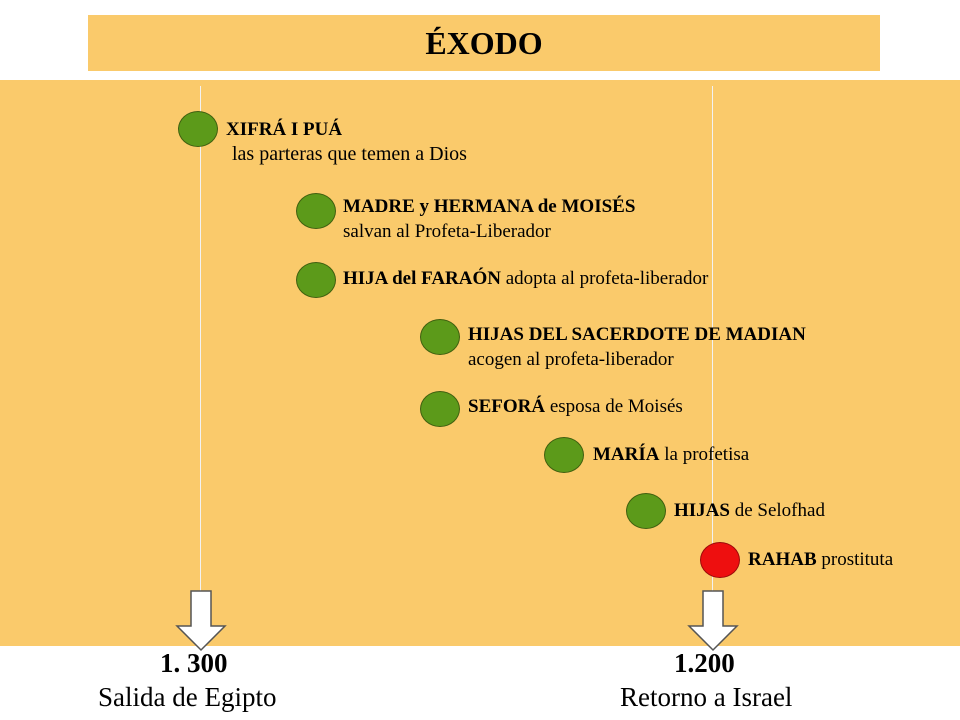 The height and width of the screenshot is (720, 960). I want to click on event-item: MARÍA la profetisa, so click(671, 454).